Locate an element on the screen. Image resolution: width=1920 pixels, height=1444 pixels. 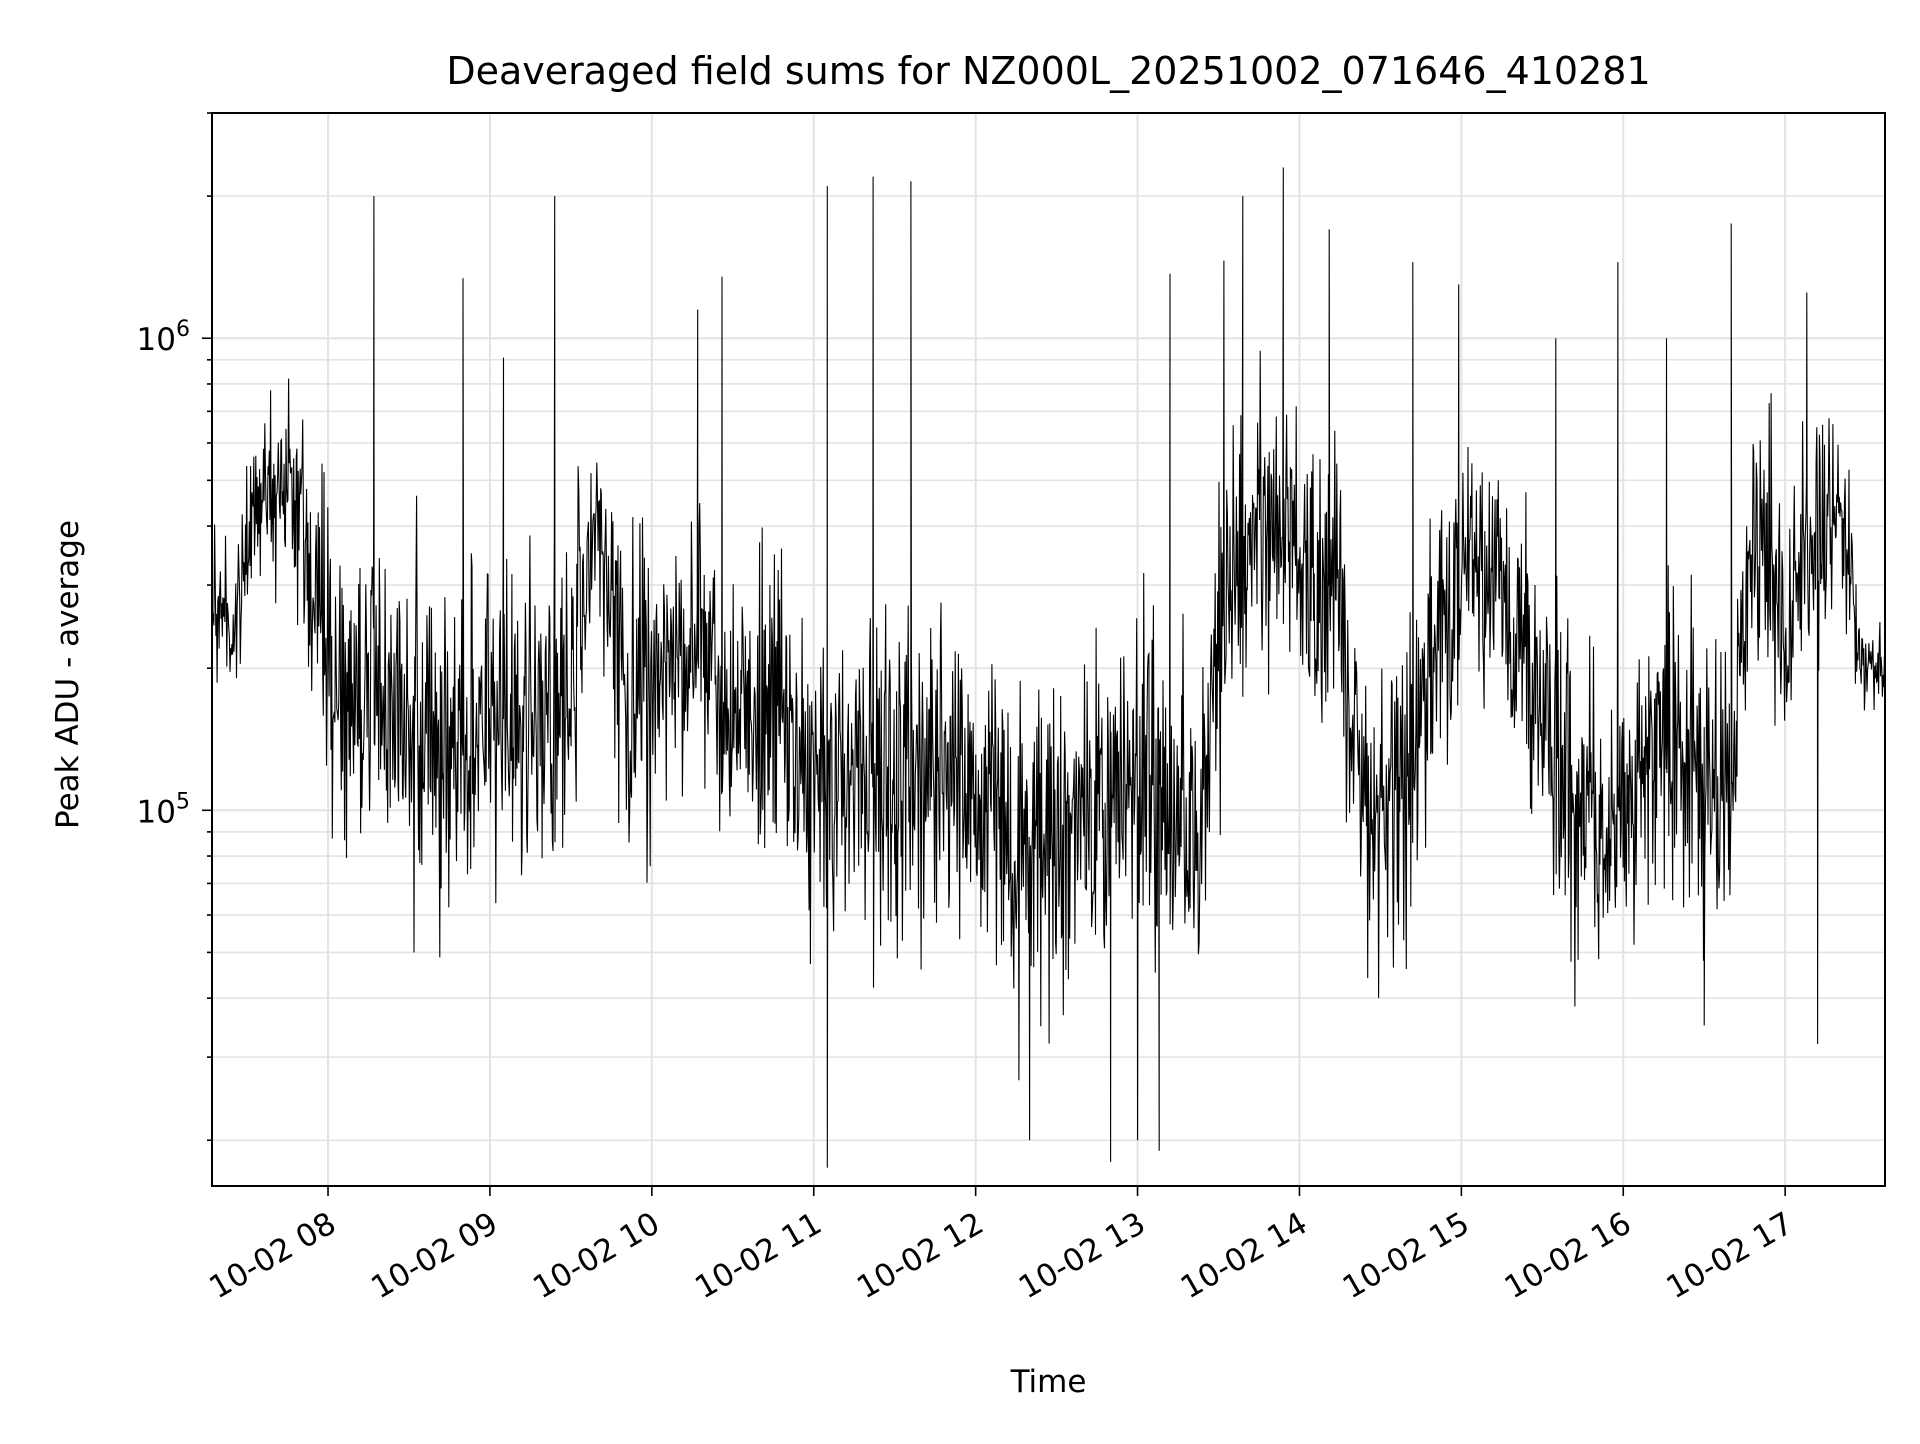
y-tick-label: 10⁵ is located at coordinates (163, 809).